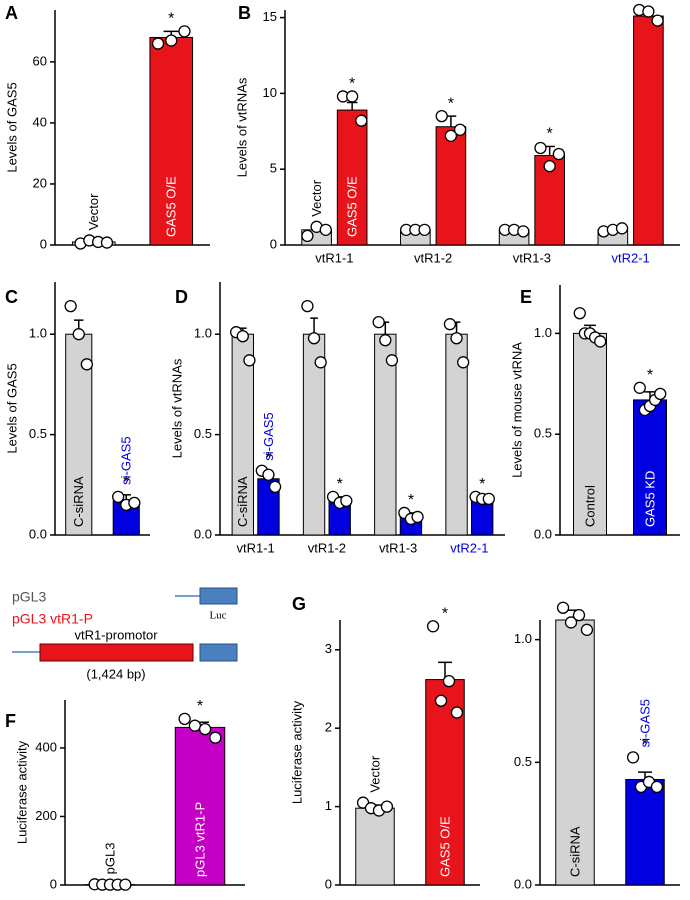 The width and height of the screenshot is (690, 900). Describe the element at coordinates (270, 16) in the screenshot. I see `y-tick-label: 15` at that location.